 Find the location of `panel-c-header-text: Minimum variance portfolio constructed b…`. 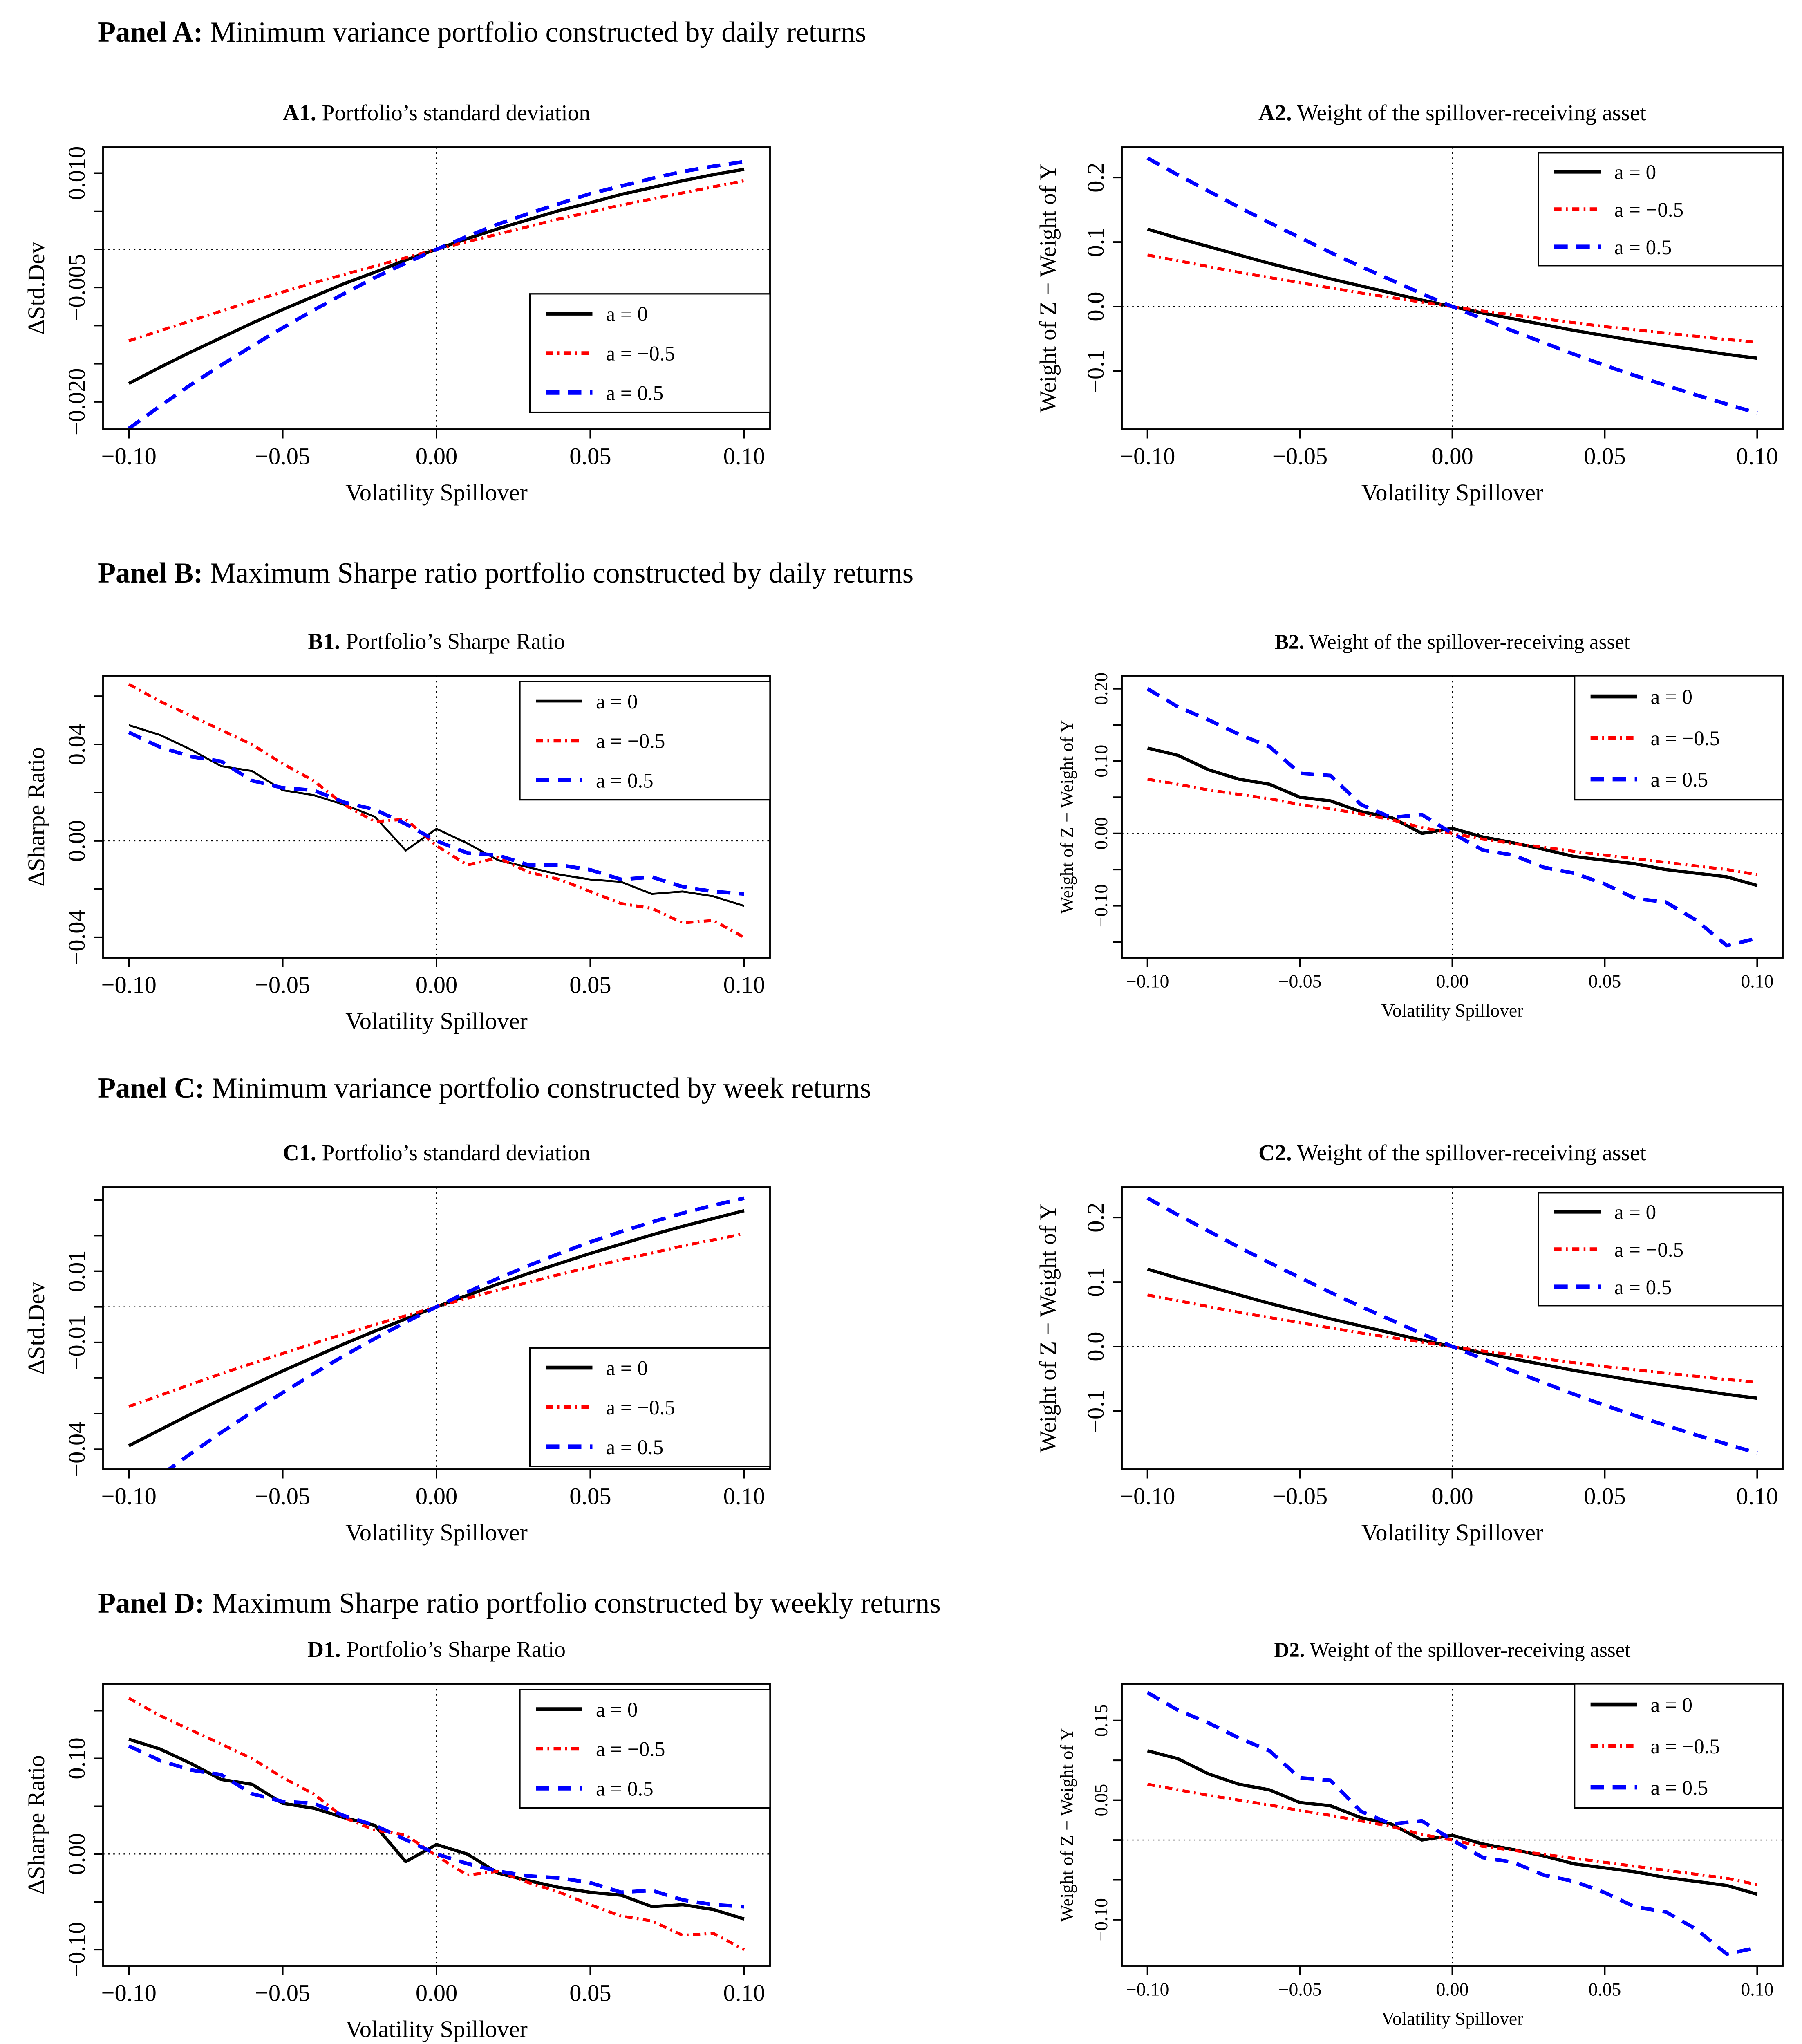

panel-c-header-text: Minimum variance portfolio constructed b… is located at coordinates (537, 1089).